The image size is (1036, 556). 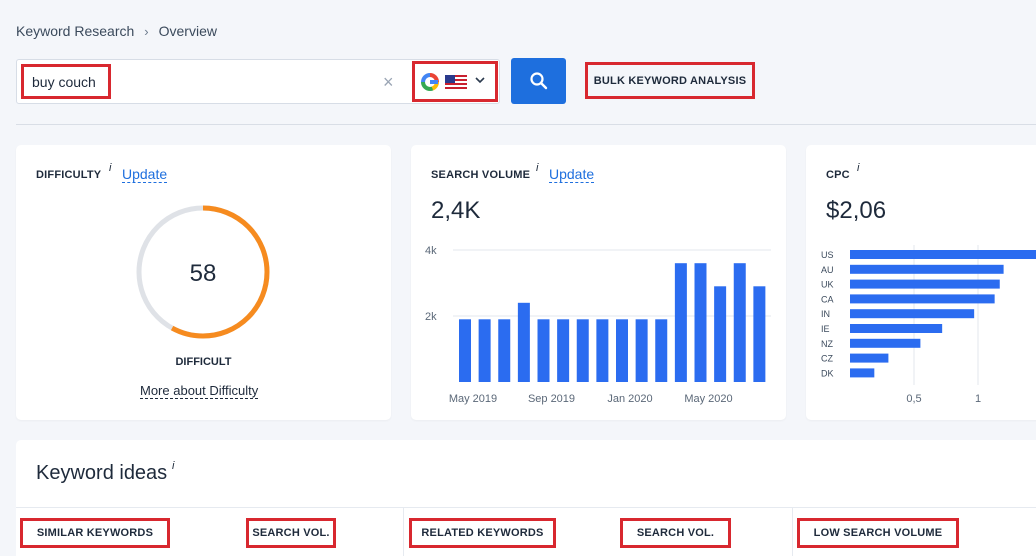 I want to click on x-tick-label: May 2020, so click(x=708, y=399).